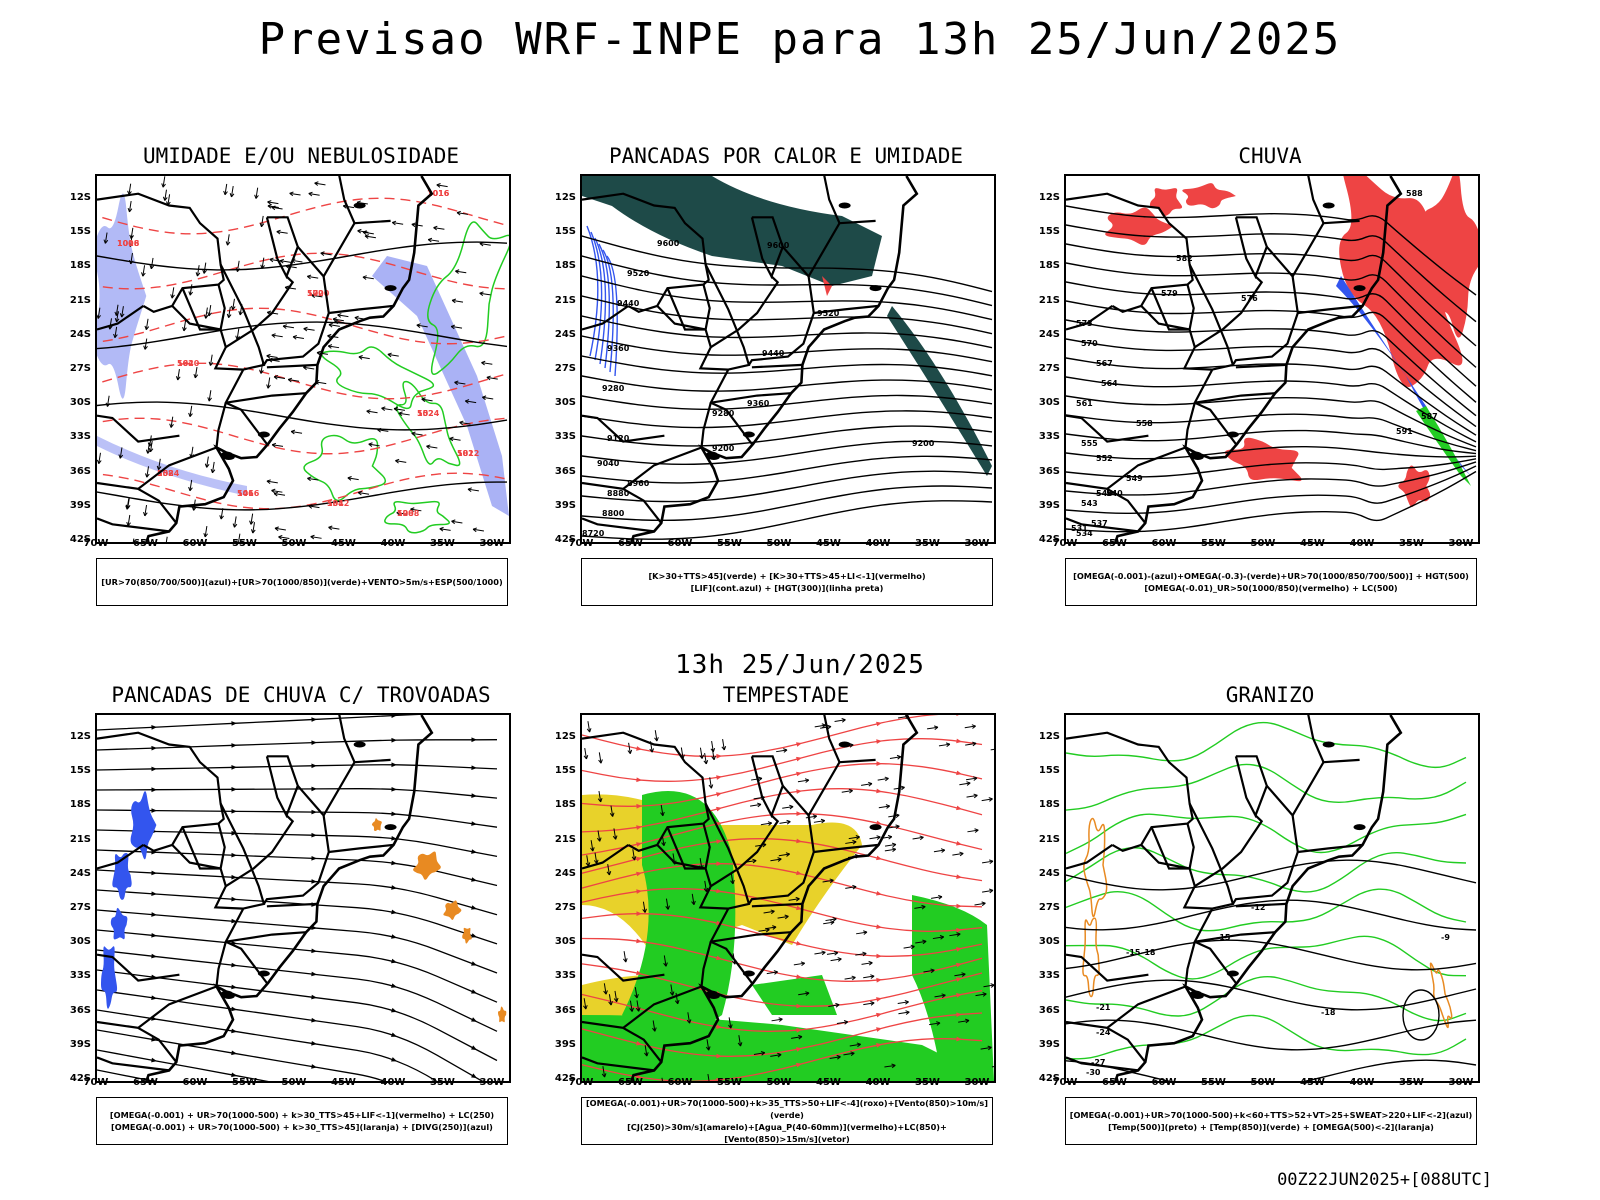 This screenshot has height=1200, width=1600. I want to click on orange-cells, so click(439, 920).